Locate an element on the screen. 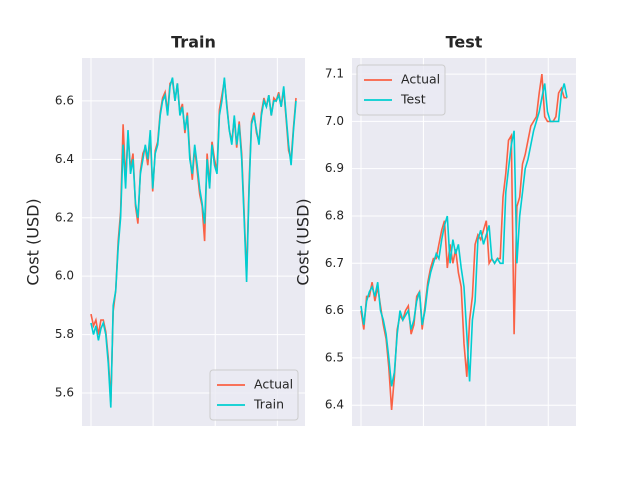 The height and width of the screenshot is (480, 640). legend-label: Train is located at coordinates (268, 404).